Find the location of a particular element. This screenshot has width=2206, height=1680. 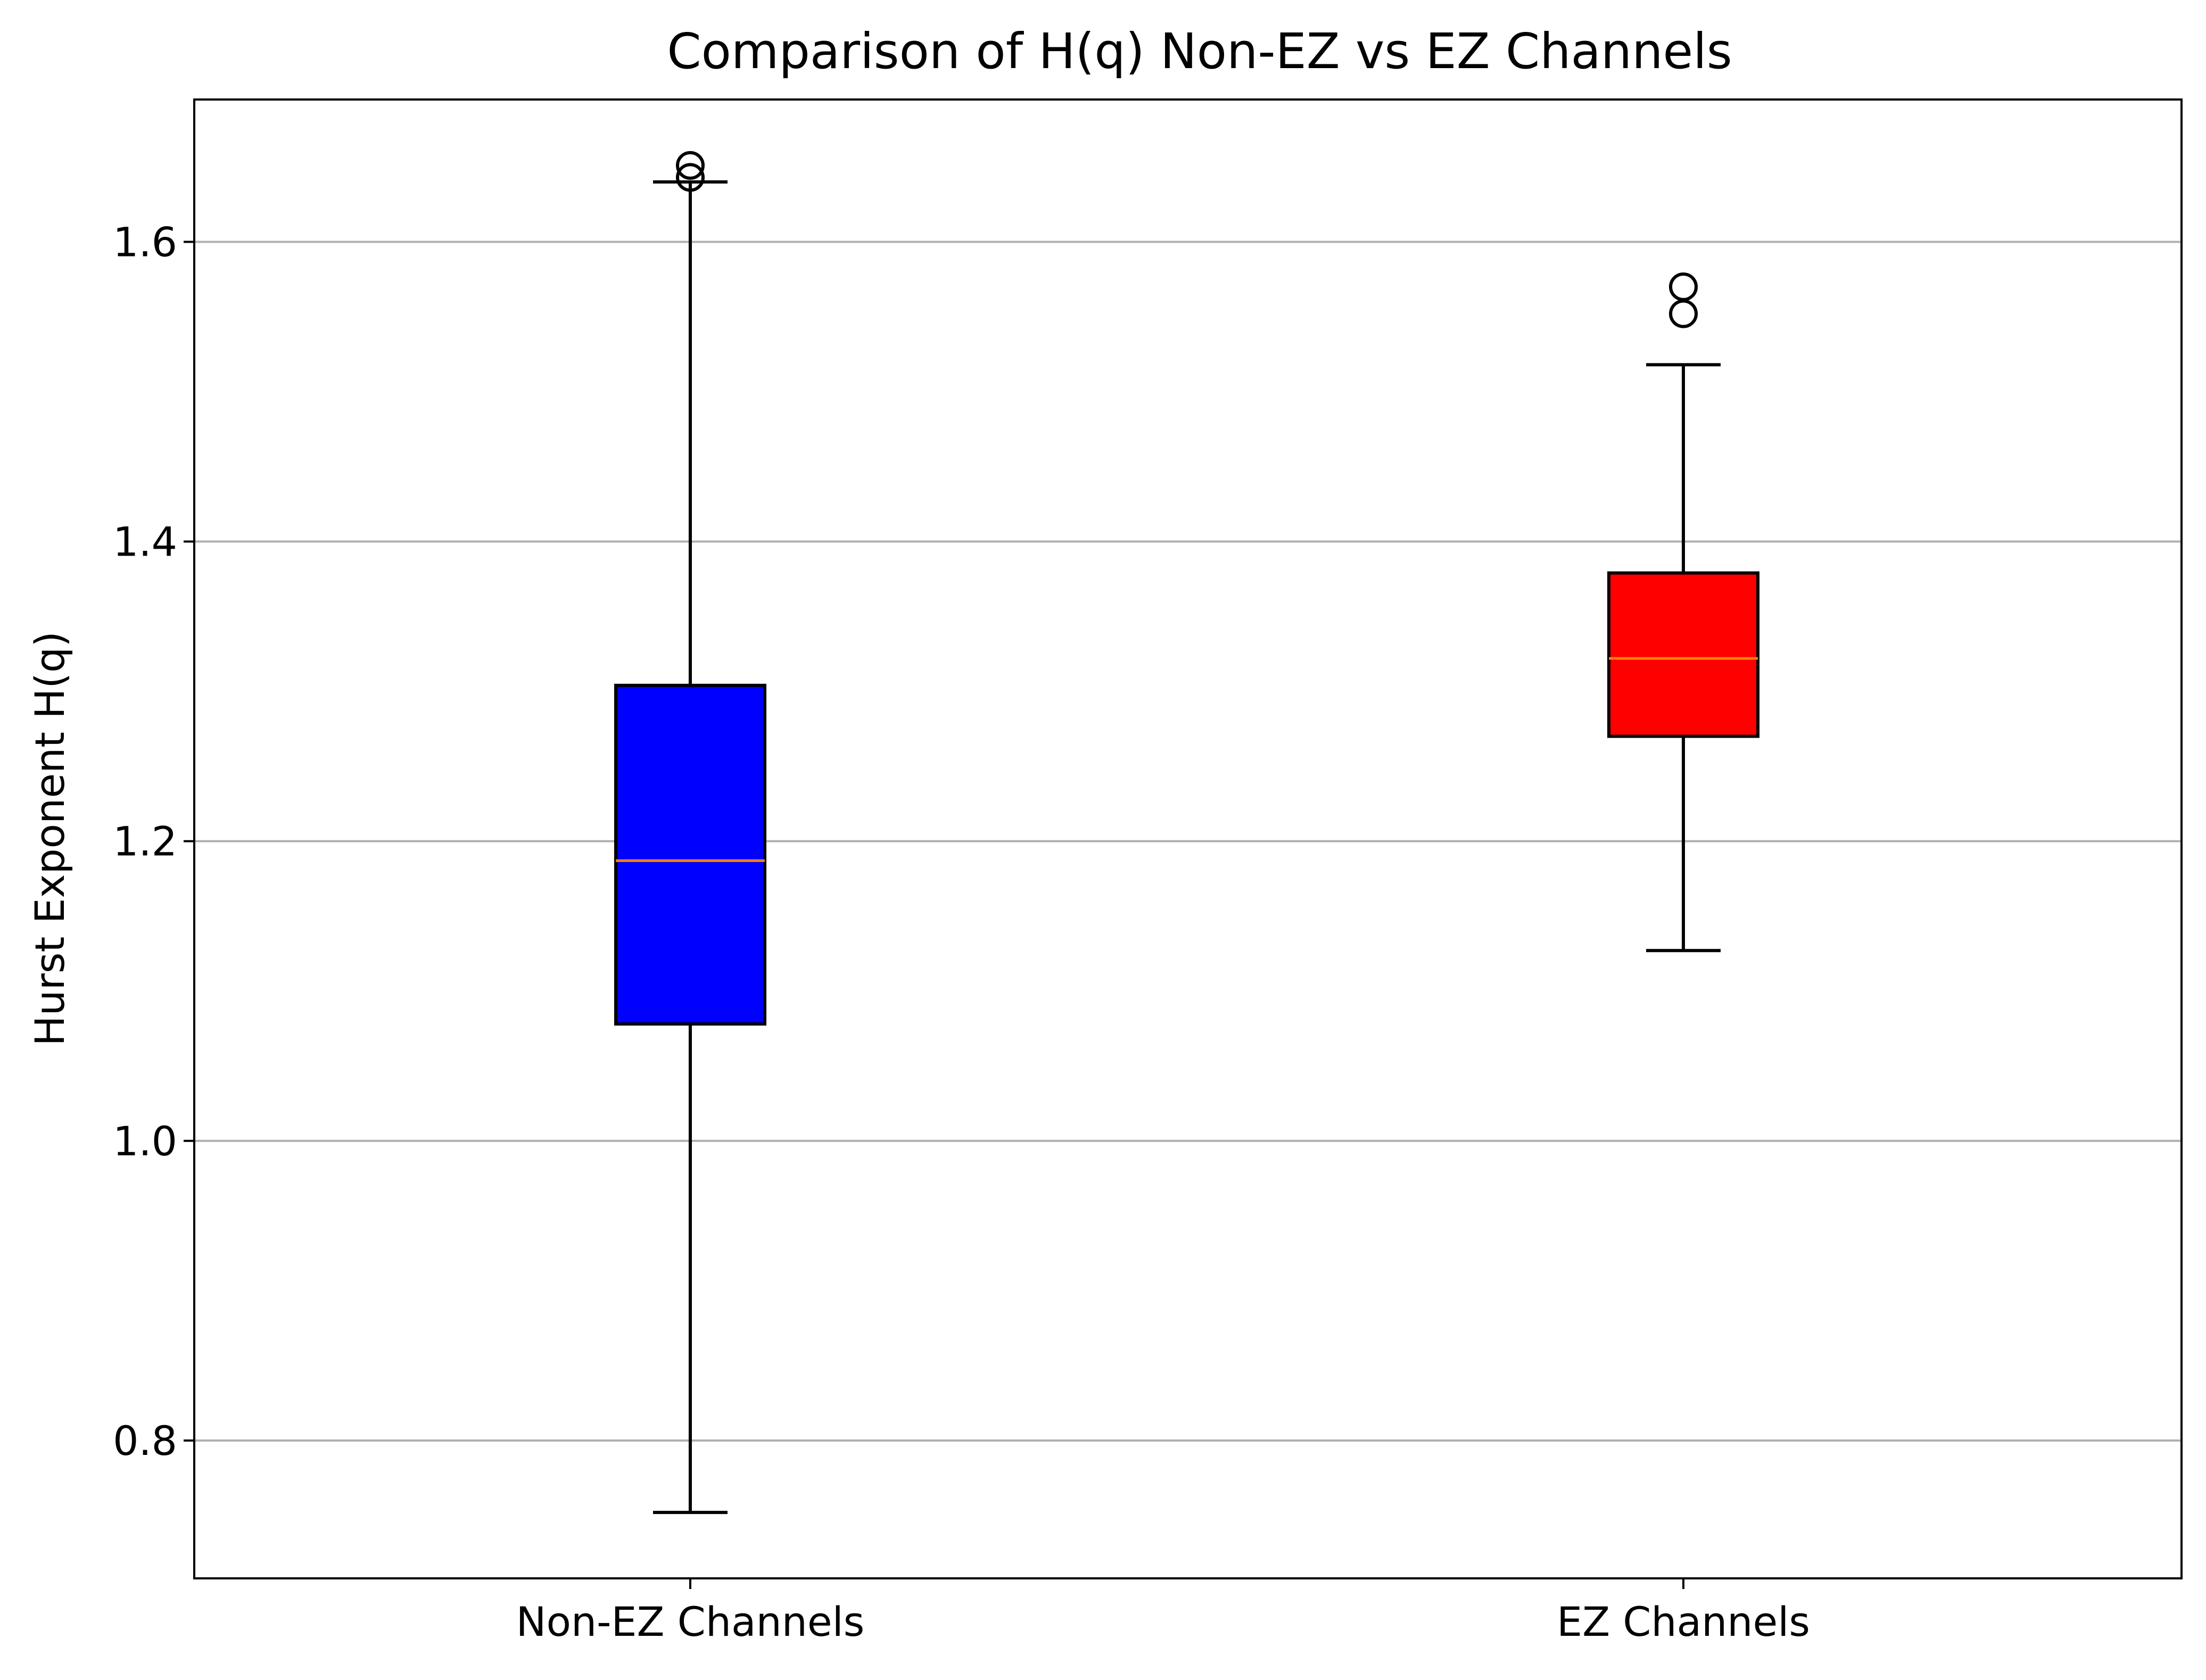

y-axis-ticks: 0.8 1.0 1.2 1.4 1.6 is located at coordinates (154, 841).